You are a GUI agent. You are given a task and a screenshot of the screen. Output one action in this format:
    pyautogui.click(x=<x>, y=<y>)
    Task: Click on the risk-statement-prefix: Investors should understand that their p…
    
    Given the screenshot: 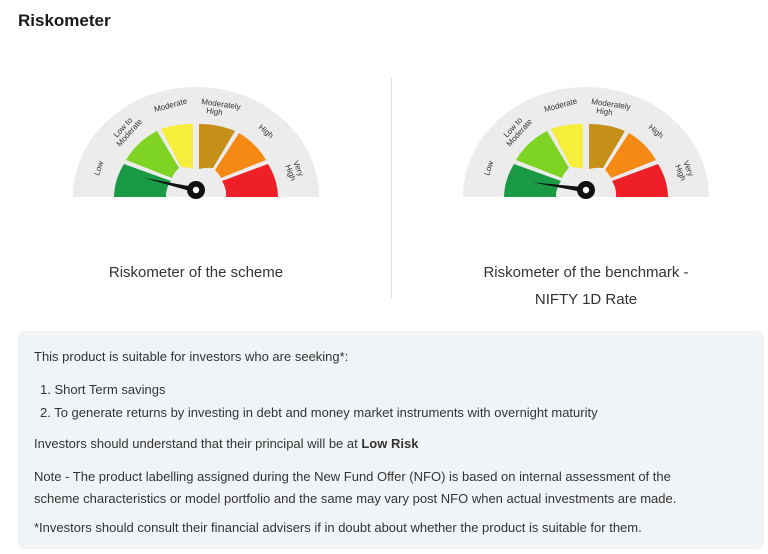 What is the action you would take?
    pyautogui.click(x=198, y=443)
    